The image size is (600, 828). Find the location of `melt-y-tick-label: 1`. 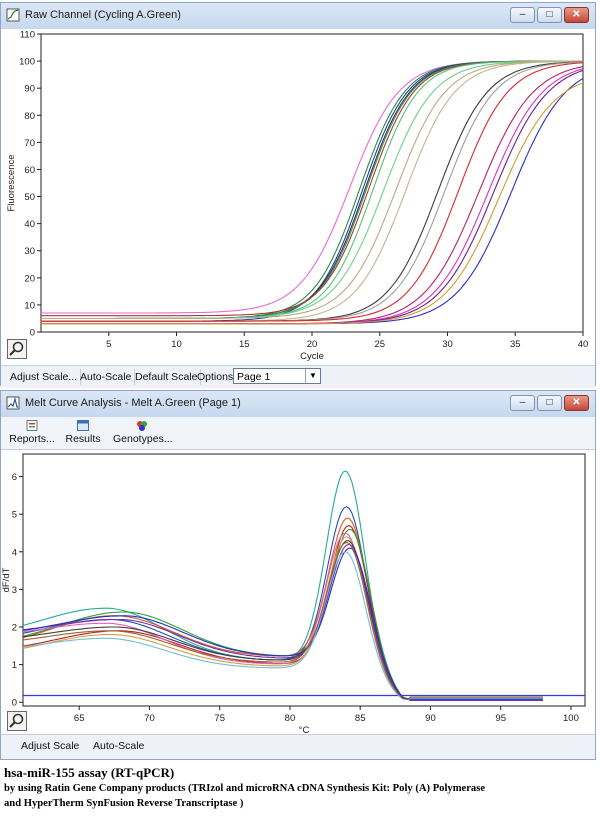

melt-y-tick-label: 1 is located at coordinates (14, 665).